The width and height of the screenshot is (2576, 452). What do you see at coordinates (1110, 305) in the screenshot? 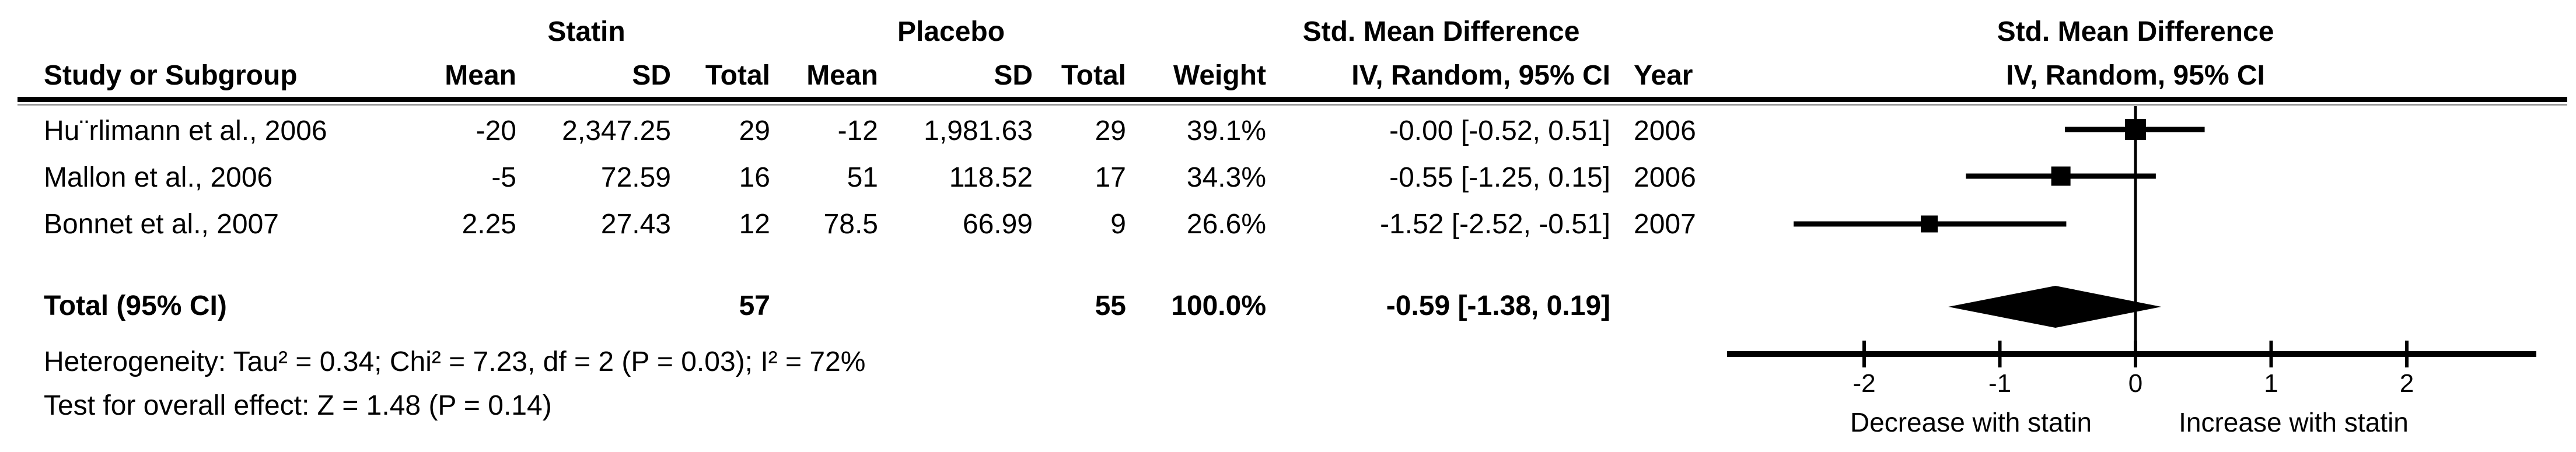
I see `total-placebo-n: 55` at bounding box center [1110, 305].